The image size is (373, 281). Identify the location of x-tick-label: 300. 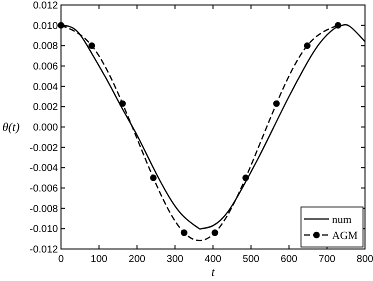
(175, 259).